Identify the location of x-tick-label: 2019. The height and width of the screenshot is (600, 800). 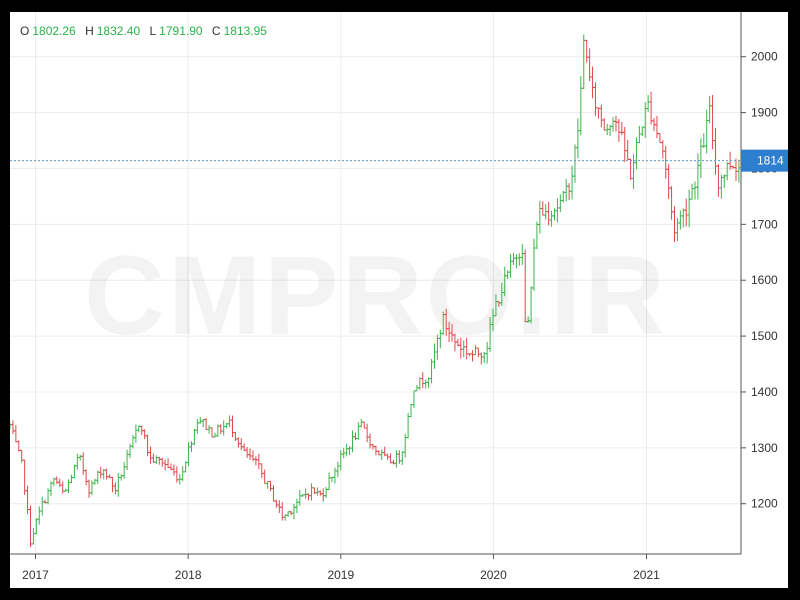
(340, 575).